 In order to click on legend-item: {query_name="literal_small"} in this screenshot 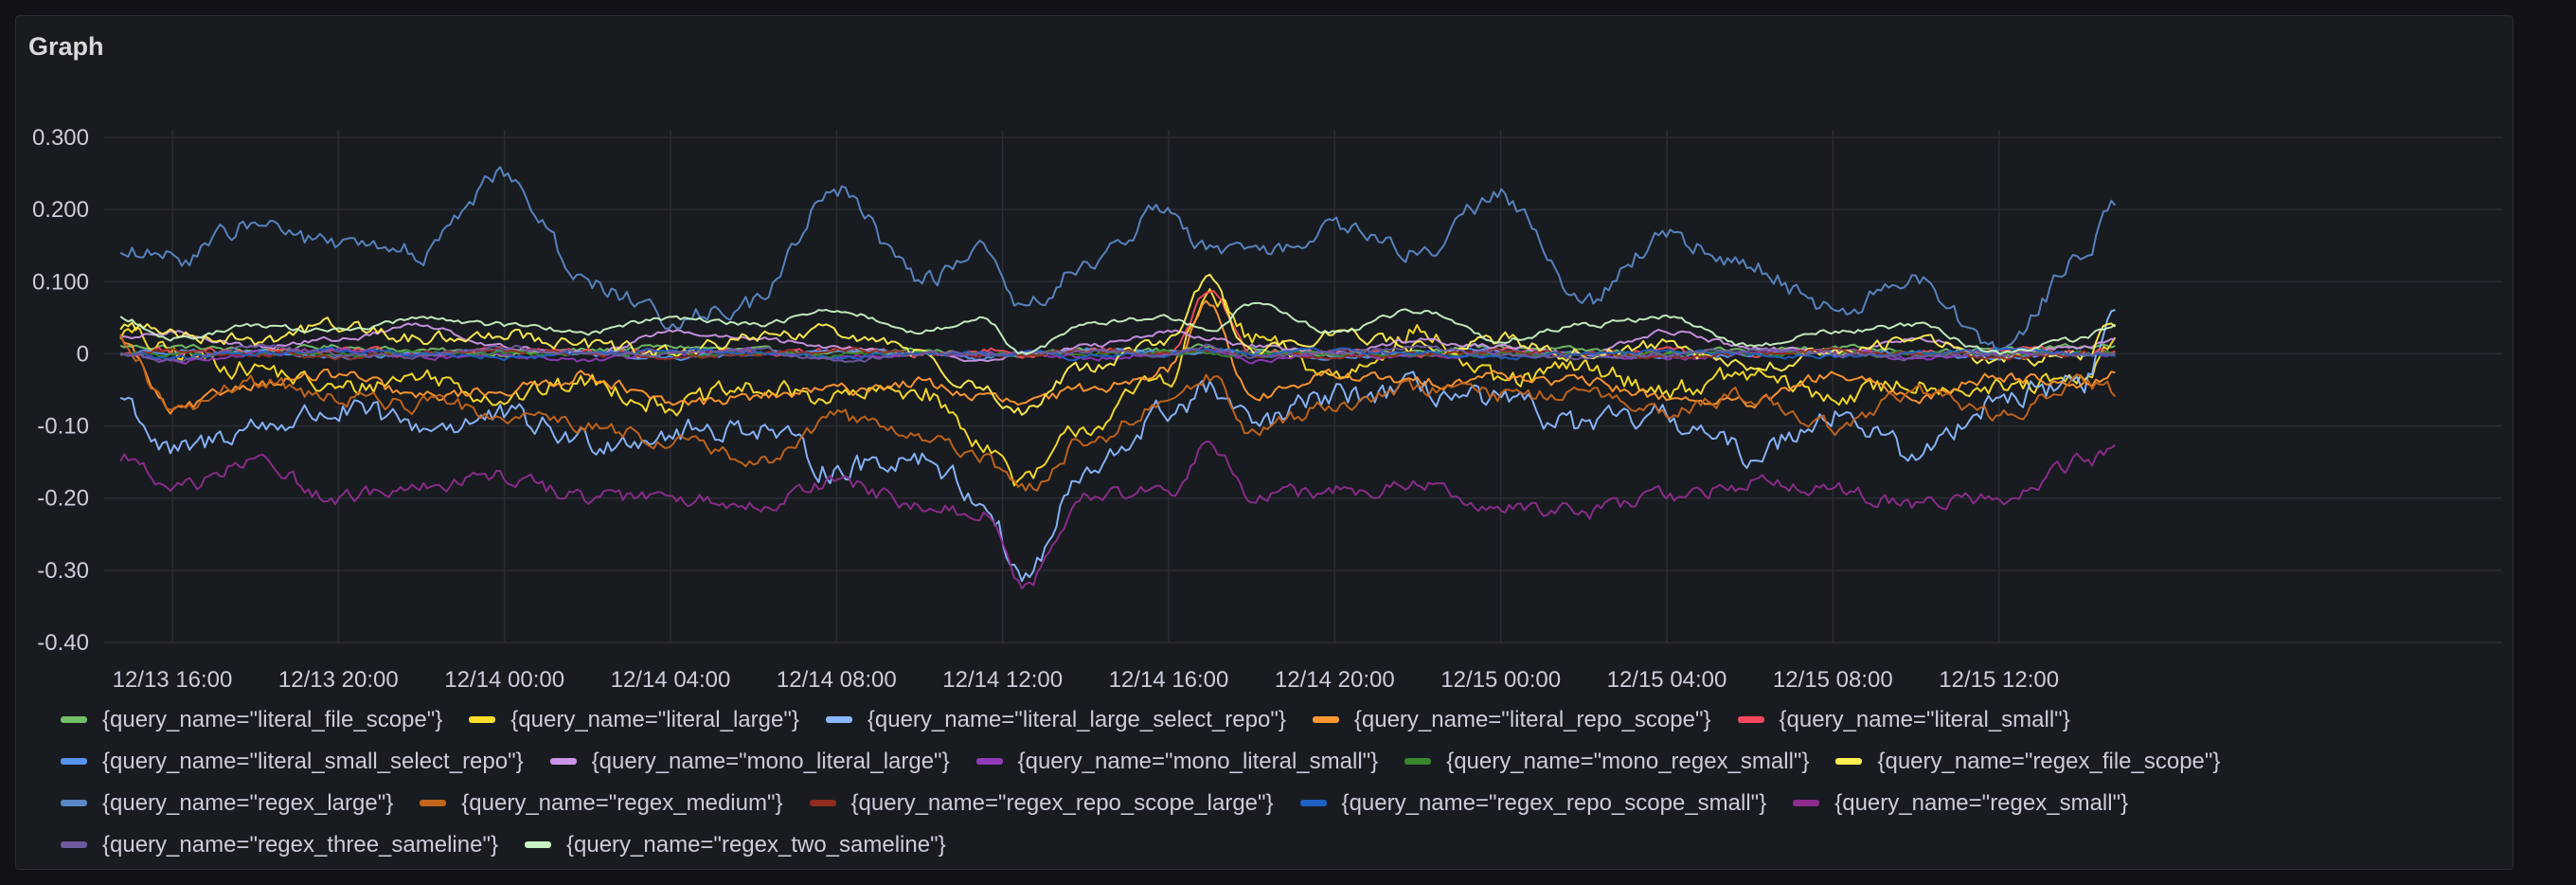, I will do `click(1903, 720)`.